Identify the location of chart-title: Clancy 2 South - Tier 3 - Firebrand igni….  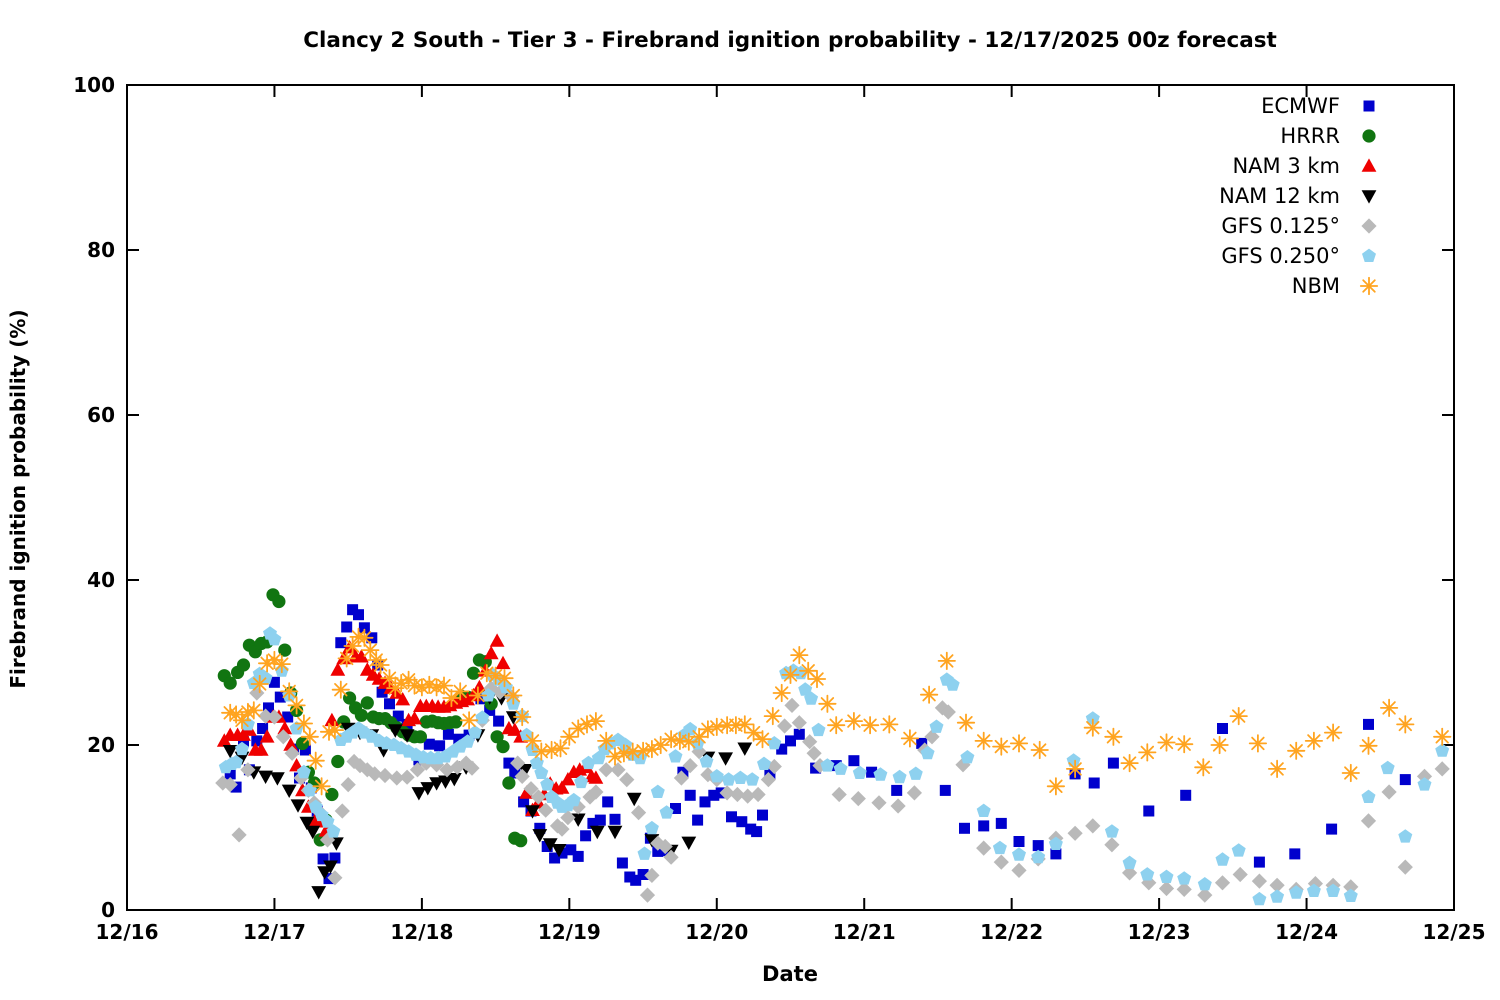
(790, 40).